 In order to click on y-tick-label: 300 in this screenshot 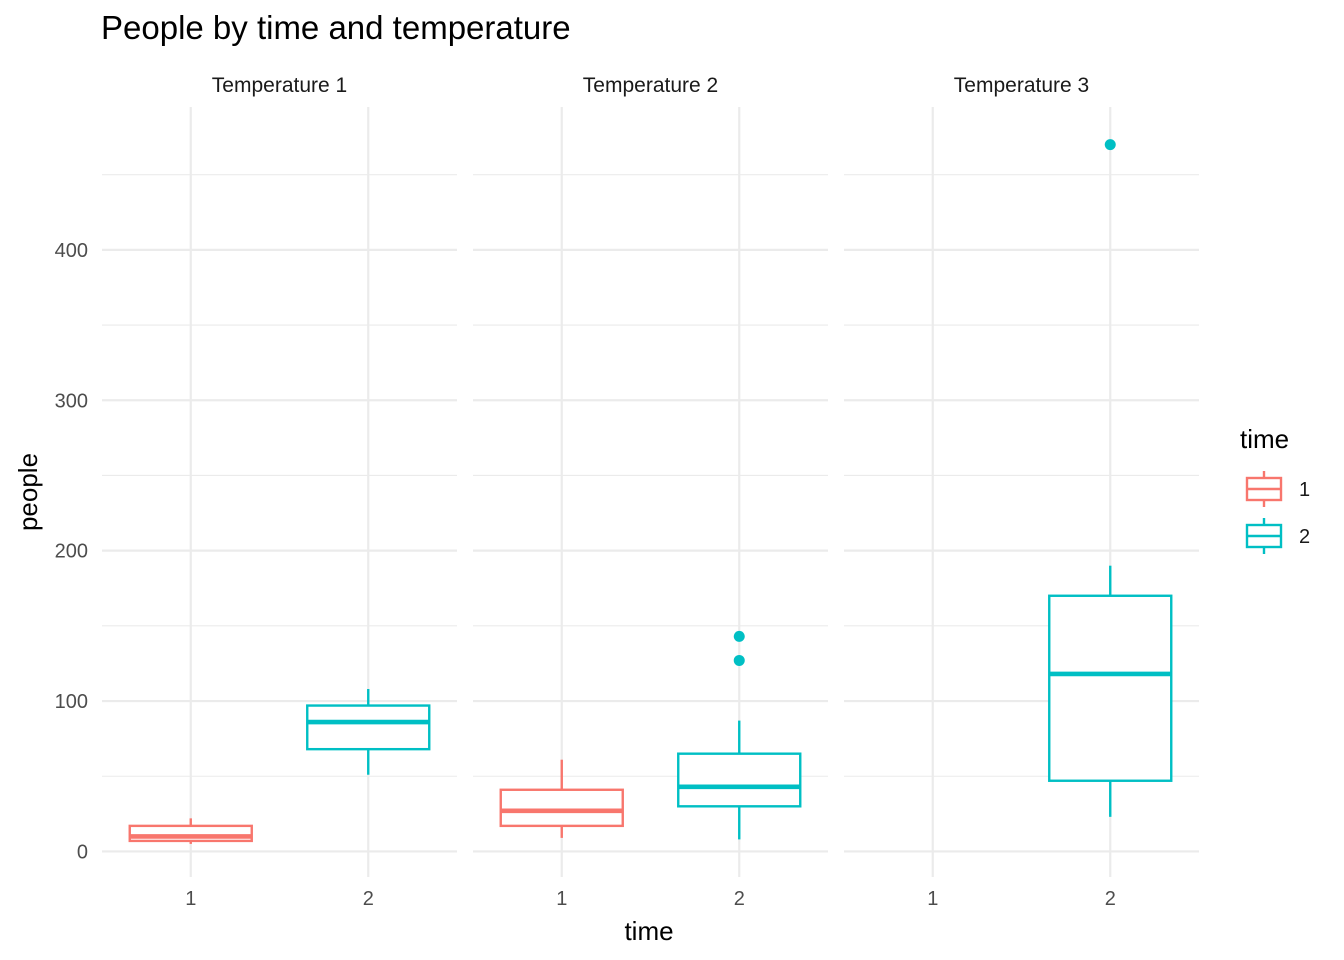, I will do `click(71, 401)`.